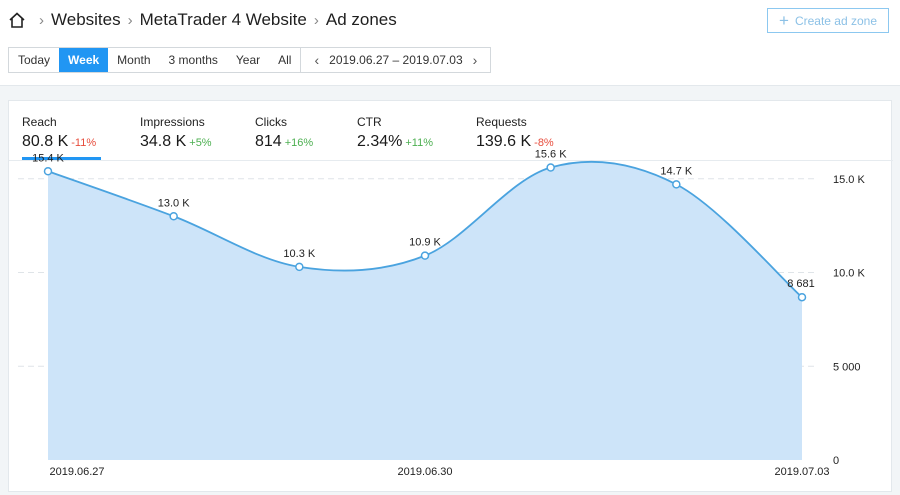 The width and height of the screenshot is (900, 495). What do you see at coordinates (361, 19) in the screenshot?
I see `breadcrumb-item-ad-zones: Ad zones` at bounding box center [361, 19].